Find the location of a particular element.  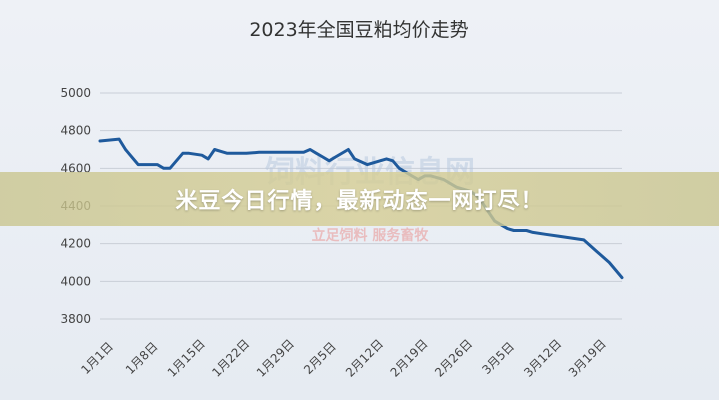

y-tick-label: 4800 is located at coordinates (75, 131).